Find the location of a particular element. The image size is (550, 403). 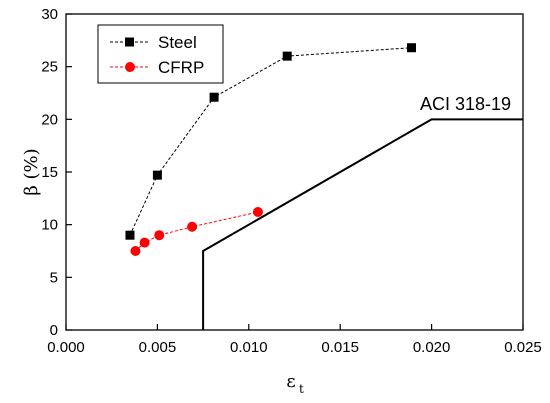

legend: Steel CFRP is located at coordinates (160, 54).